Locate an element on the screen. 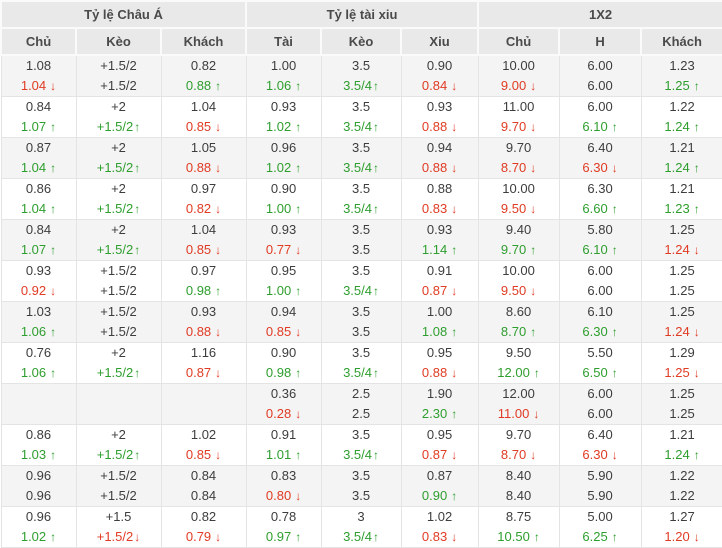 The width and height of the screenshot is (722, 548). odds-current-value: 1.14 ↑ is located at coordinates (439, 249).